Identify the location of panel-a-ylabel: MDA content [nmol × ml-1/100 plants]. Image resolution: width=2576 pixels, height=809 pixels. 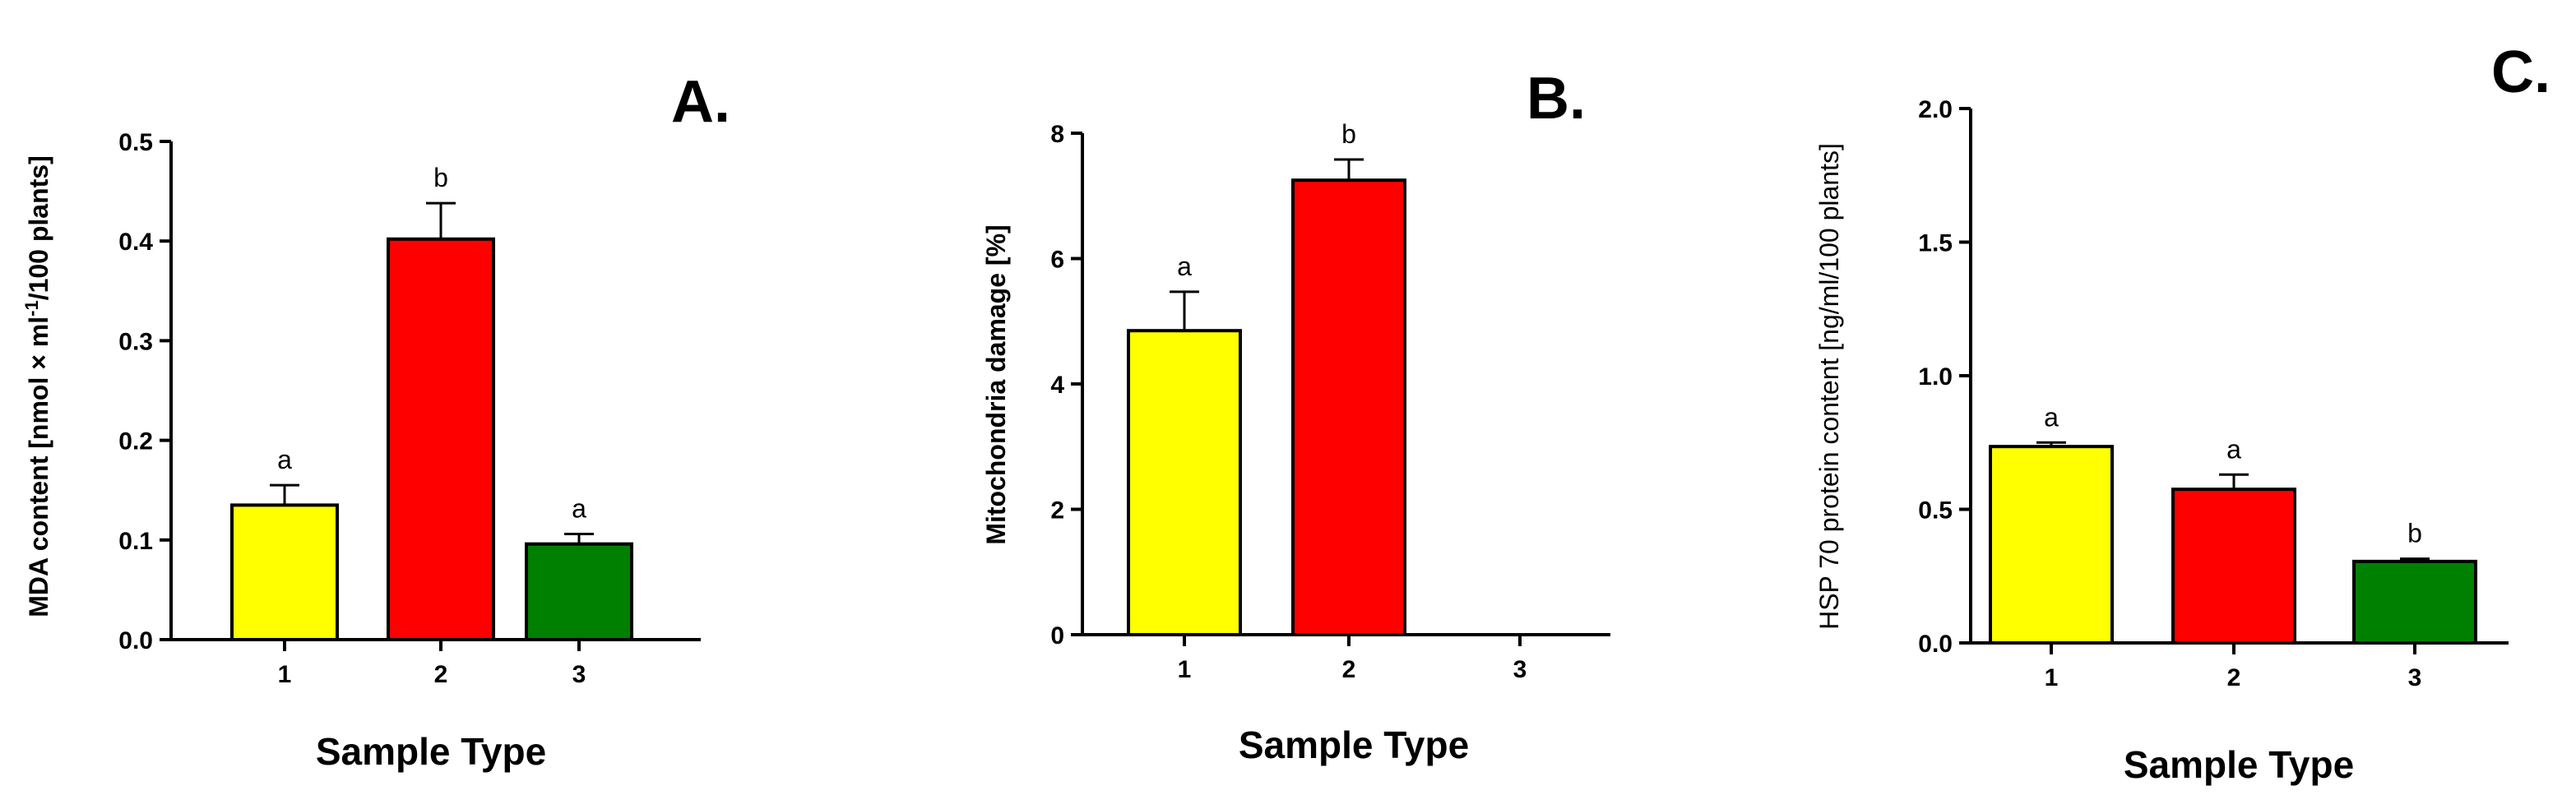
(38, 386).